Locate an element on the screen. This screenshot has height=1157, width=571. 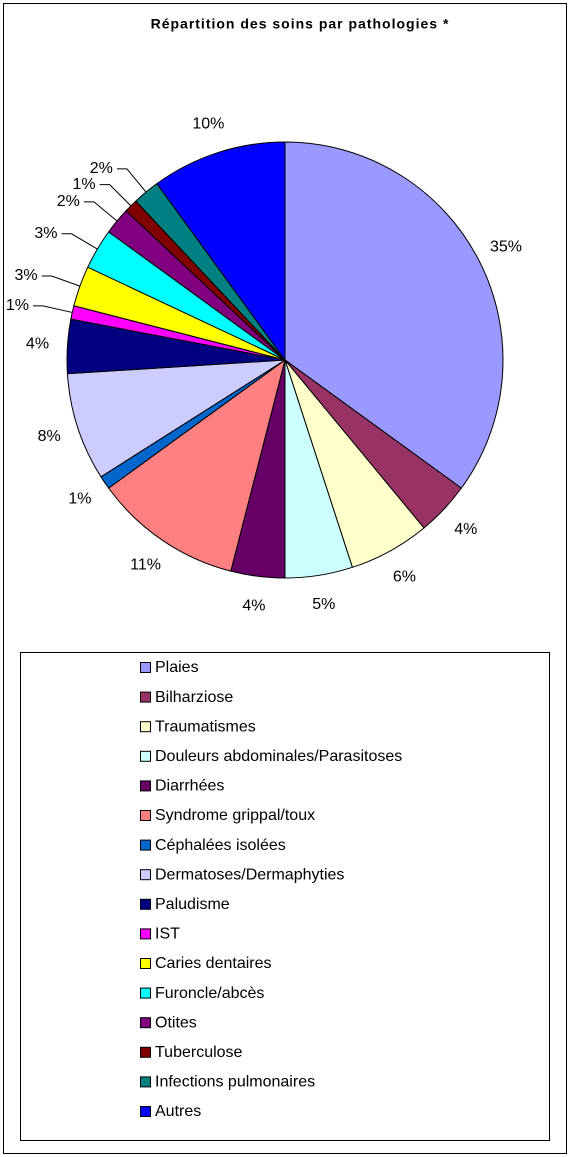
data-label: 35% is located at coordinates (506, 247).